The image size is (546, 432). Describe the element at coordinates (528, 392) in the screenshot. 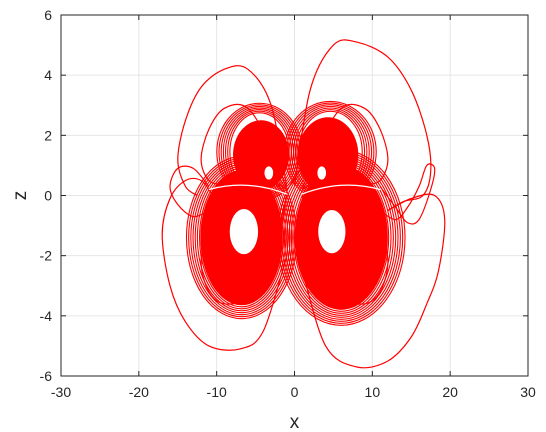

I see `x-tick-label: 30` at that location.